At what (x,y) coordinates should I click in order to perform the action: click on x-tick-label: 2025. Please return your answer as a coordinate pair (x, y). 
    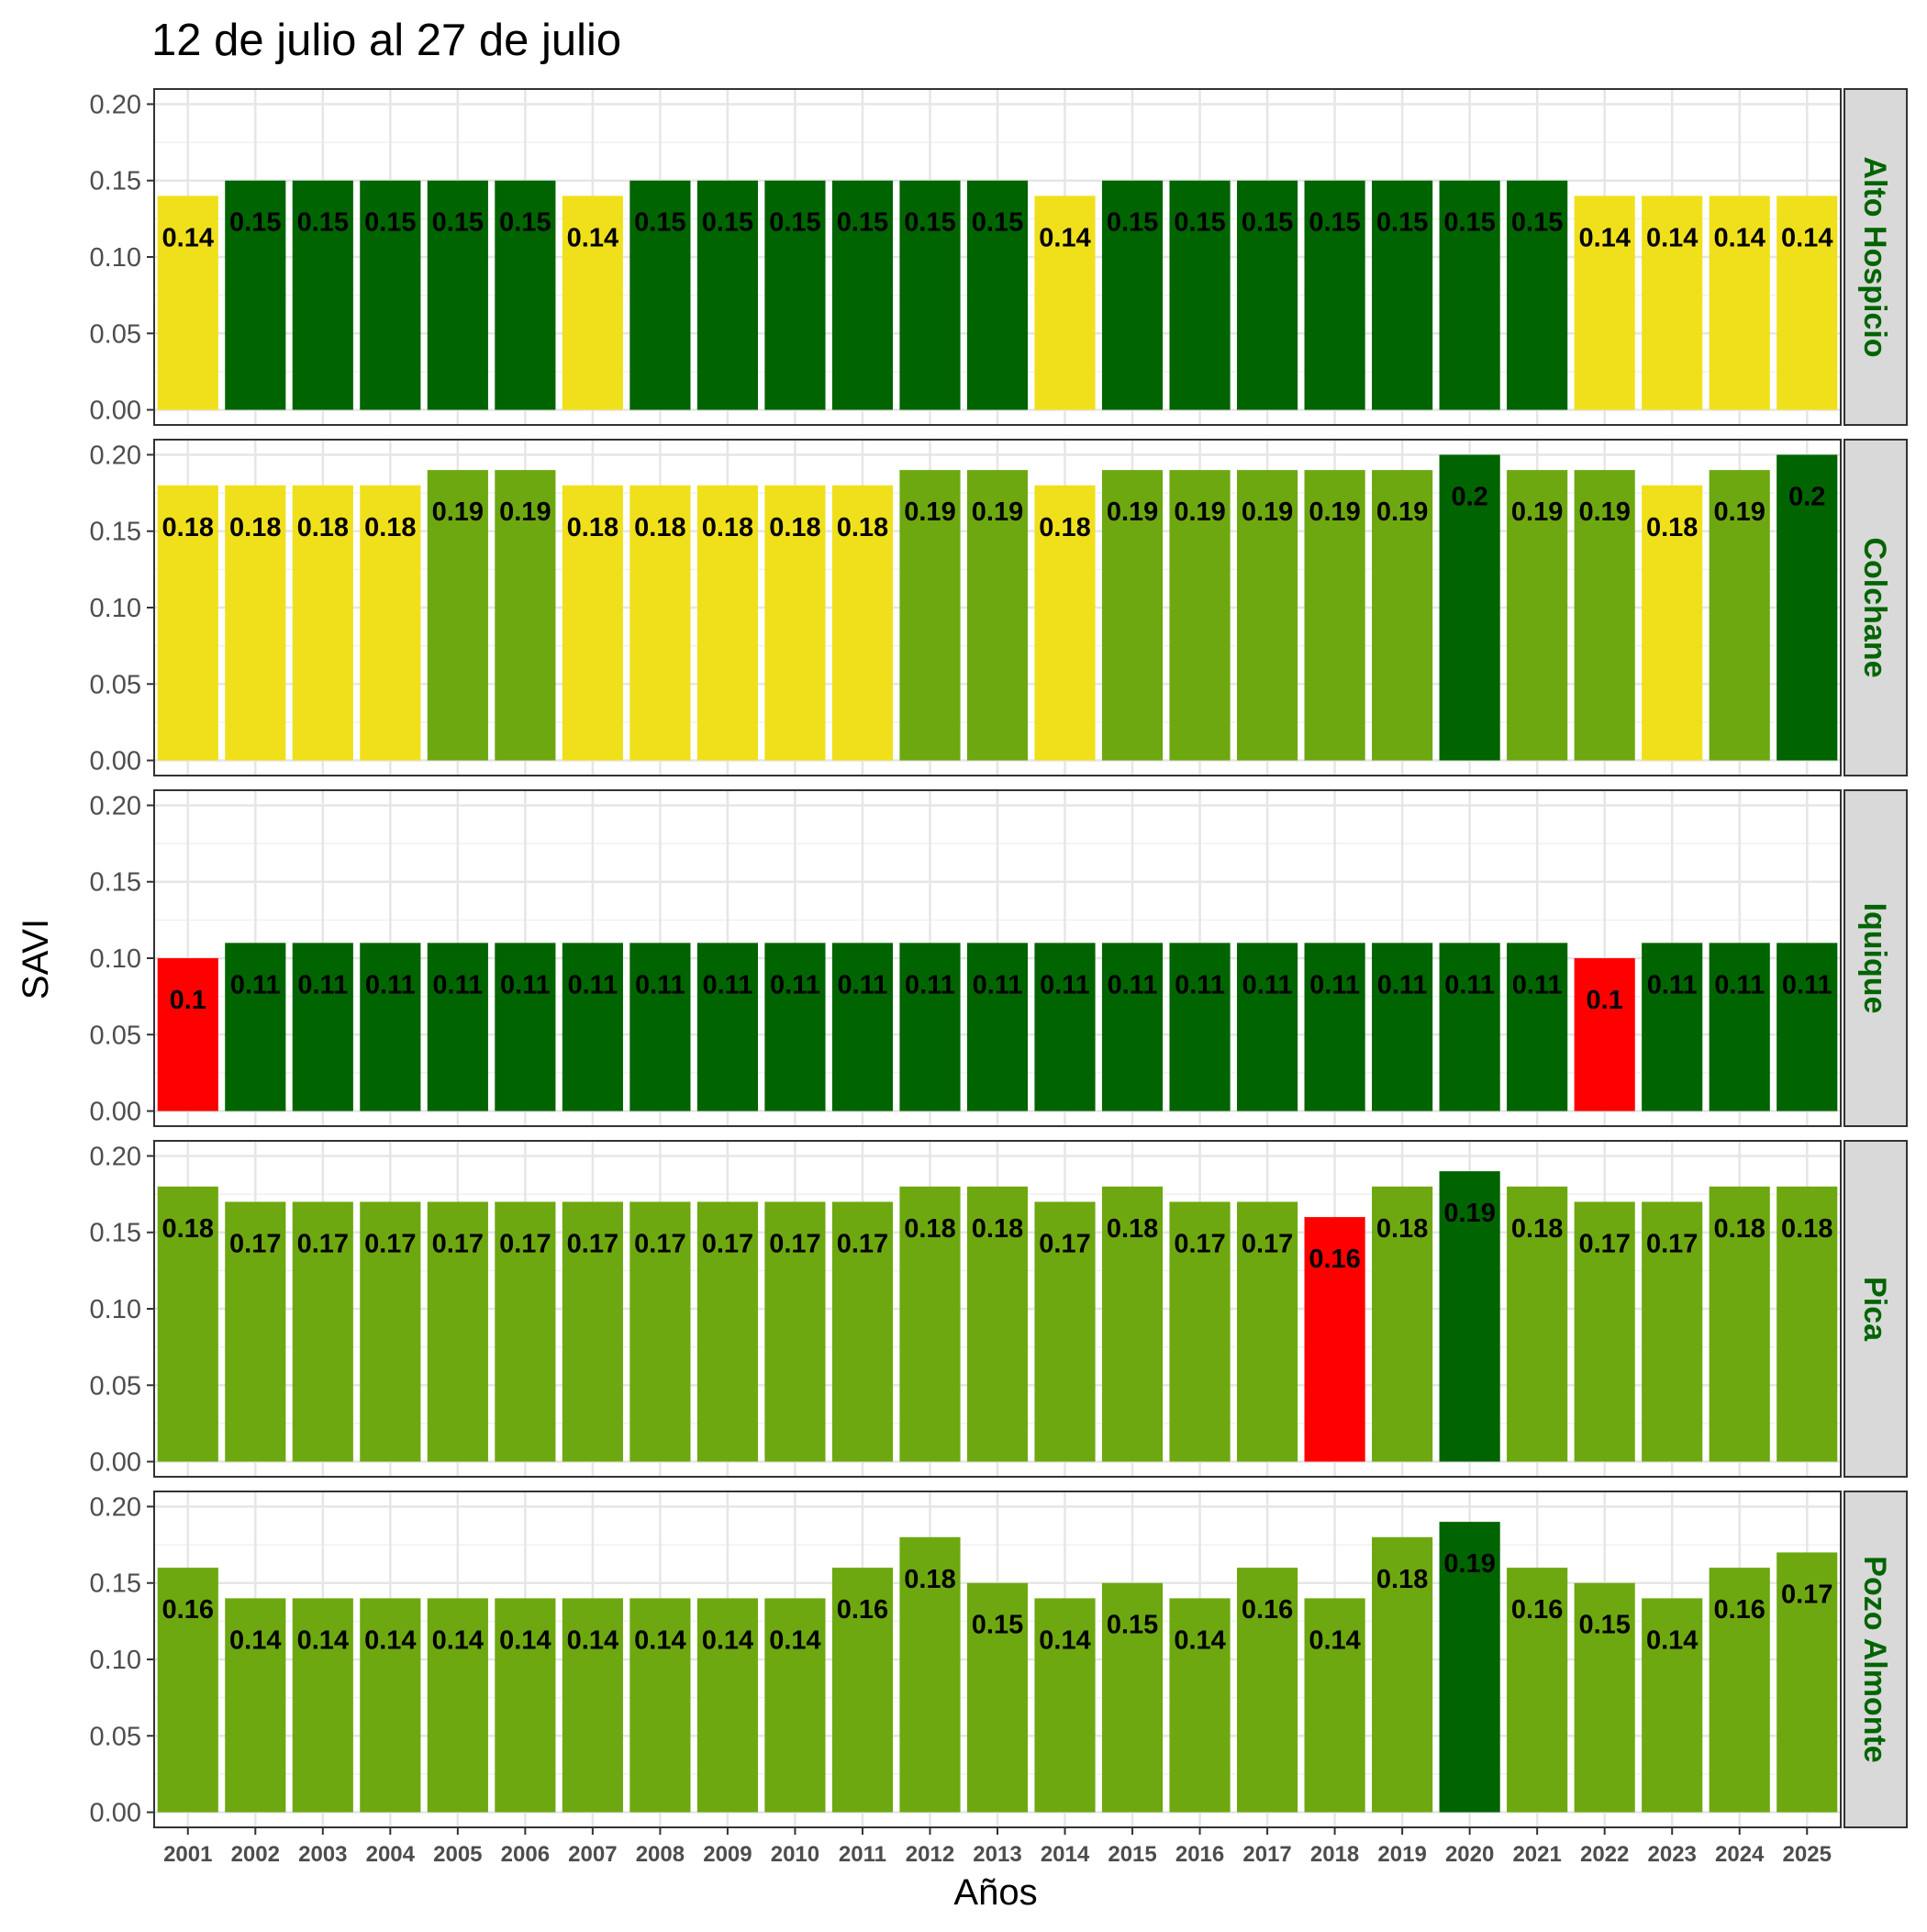
    Looking at the image, I should click on (1807, 1854).